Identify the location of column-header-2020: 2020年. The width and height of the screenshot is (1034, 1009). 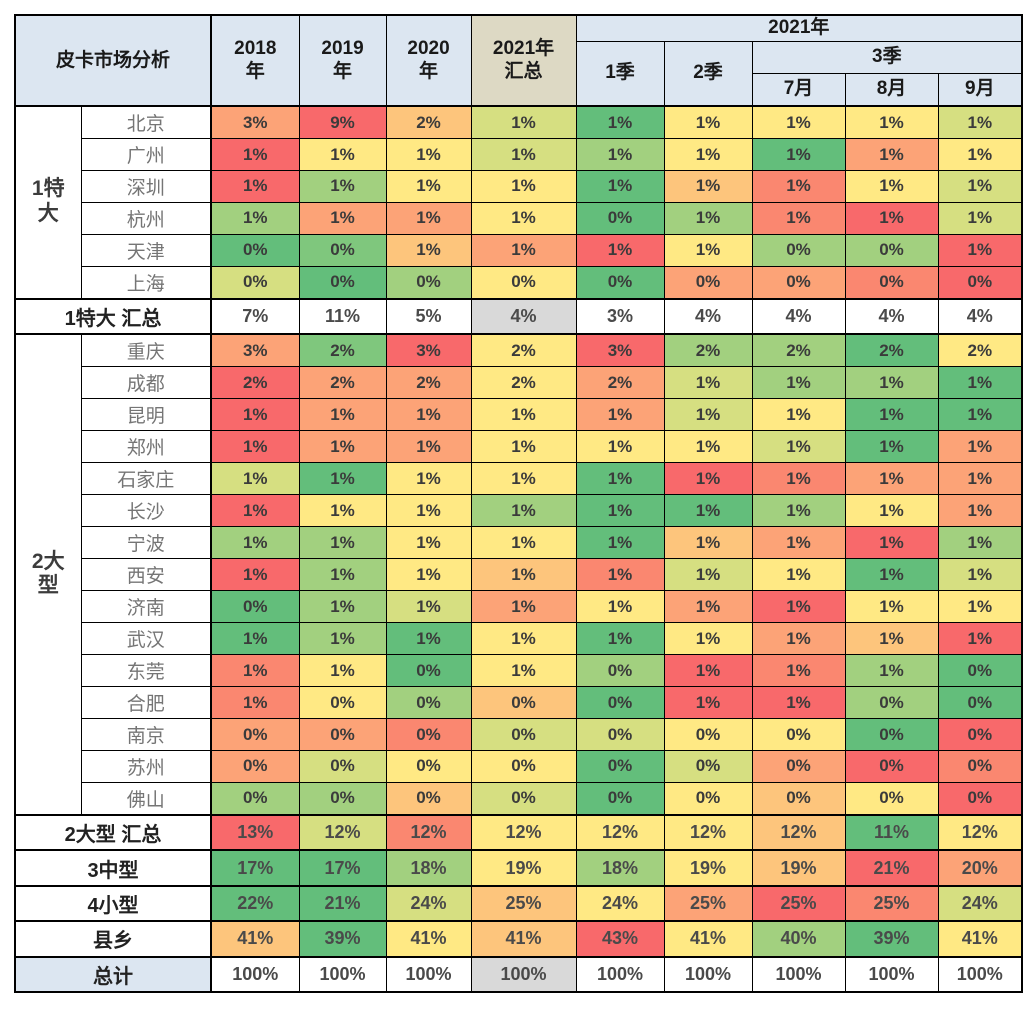
(428, 60).